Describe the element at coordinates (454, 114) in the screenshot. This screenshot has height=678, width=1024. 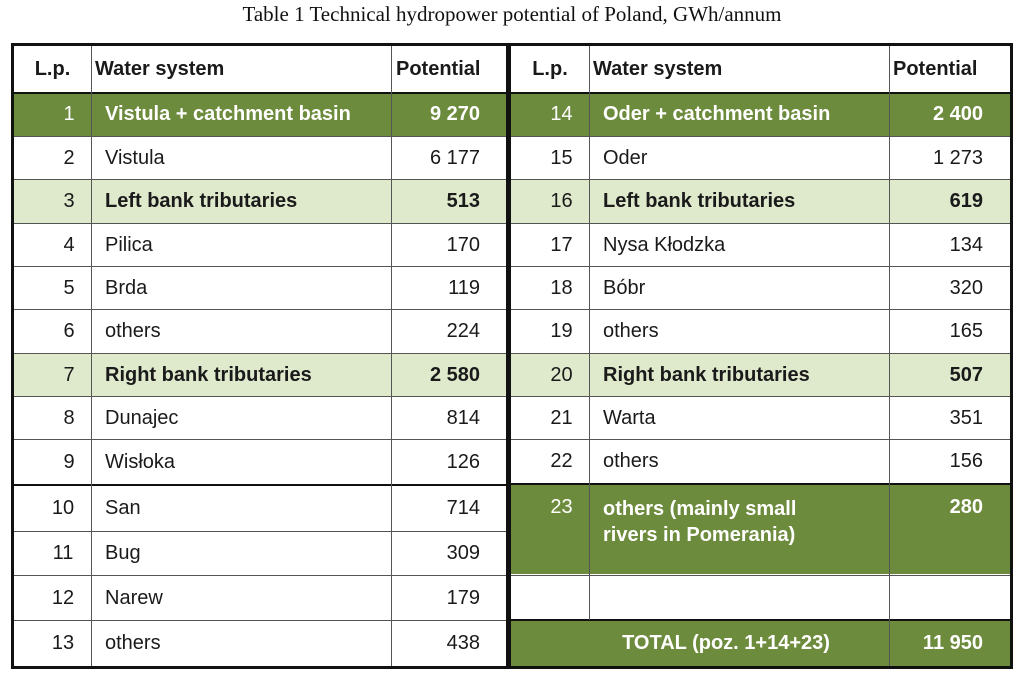
I see `row-1-value: 9 270` at that location.